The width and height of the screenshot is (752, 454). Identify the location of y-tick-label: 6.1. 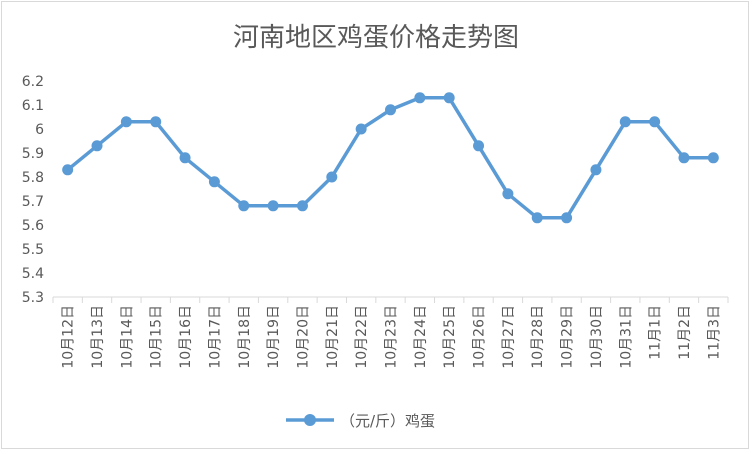
(33, 106).